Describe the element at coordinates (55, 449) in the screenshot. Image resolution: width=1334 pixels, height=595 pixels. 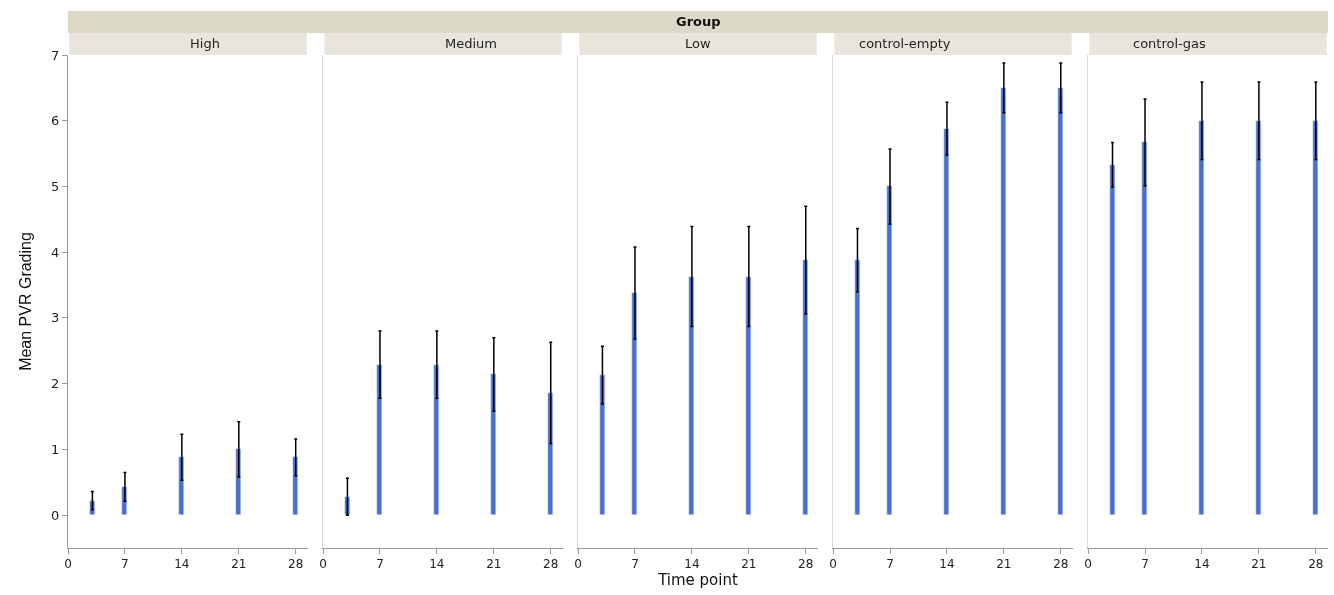
I see `y-tick-label: 1` at that location.